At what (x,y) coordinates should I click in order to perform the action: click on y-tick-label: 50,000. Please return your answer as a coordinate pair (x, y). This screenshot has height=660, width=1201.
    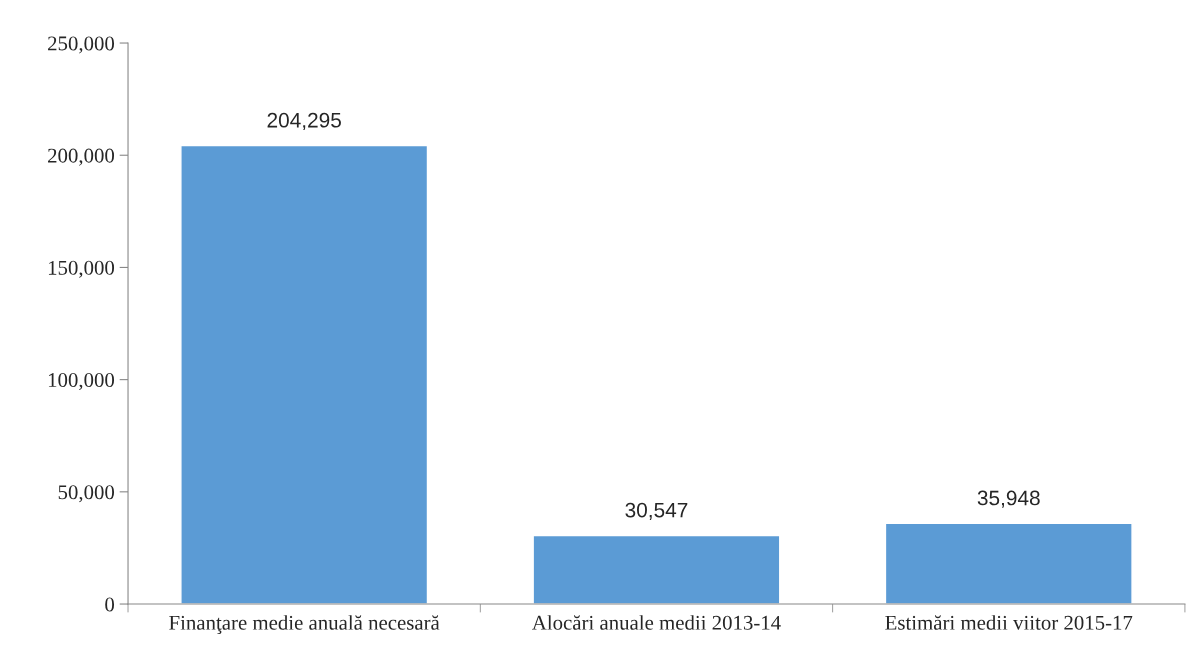
    Looking at the image, I should click on (86, 494).